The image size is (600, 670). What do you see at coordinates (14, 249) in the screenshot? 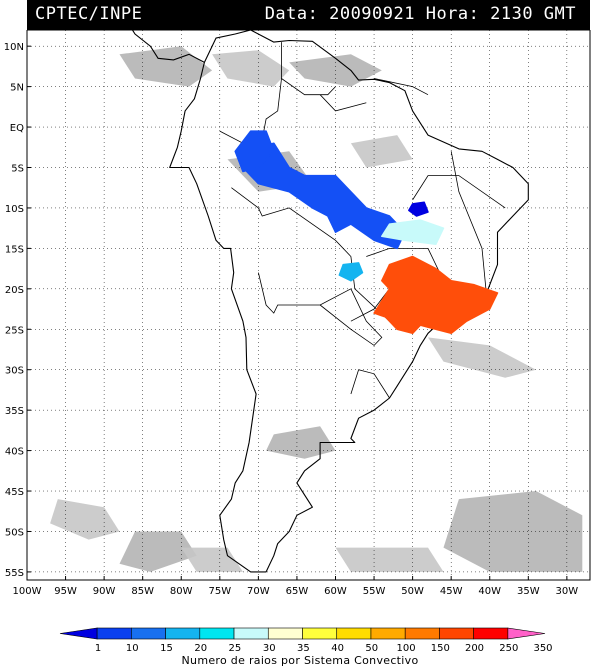
I see `lat-label: 15S` at bounding box center [14, 249].